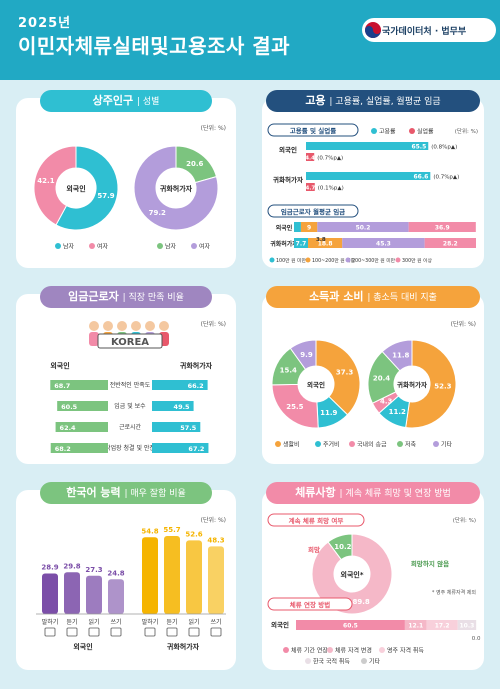 This screenshot has width=500, height=689. I want to click on method-val-1: 12.1, so click(415, 626).